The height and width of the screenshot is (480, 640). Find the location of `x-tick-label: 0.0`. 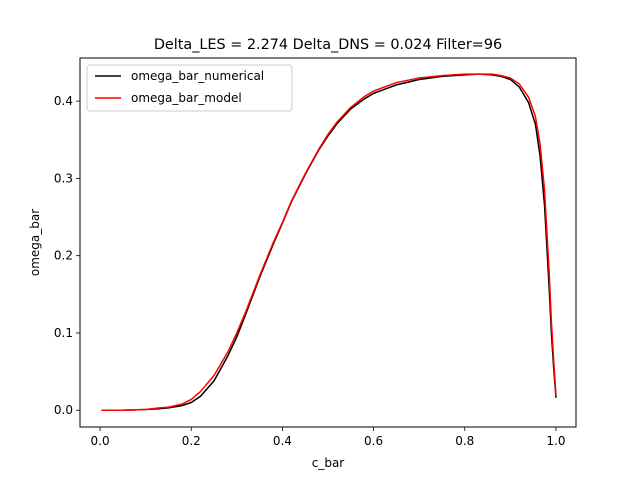

x-tick-label: 0.0 is located at coordinates (100, 441).